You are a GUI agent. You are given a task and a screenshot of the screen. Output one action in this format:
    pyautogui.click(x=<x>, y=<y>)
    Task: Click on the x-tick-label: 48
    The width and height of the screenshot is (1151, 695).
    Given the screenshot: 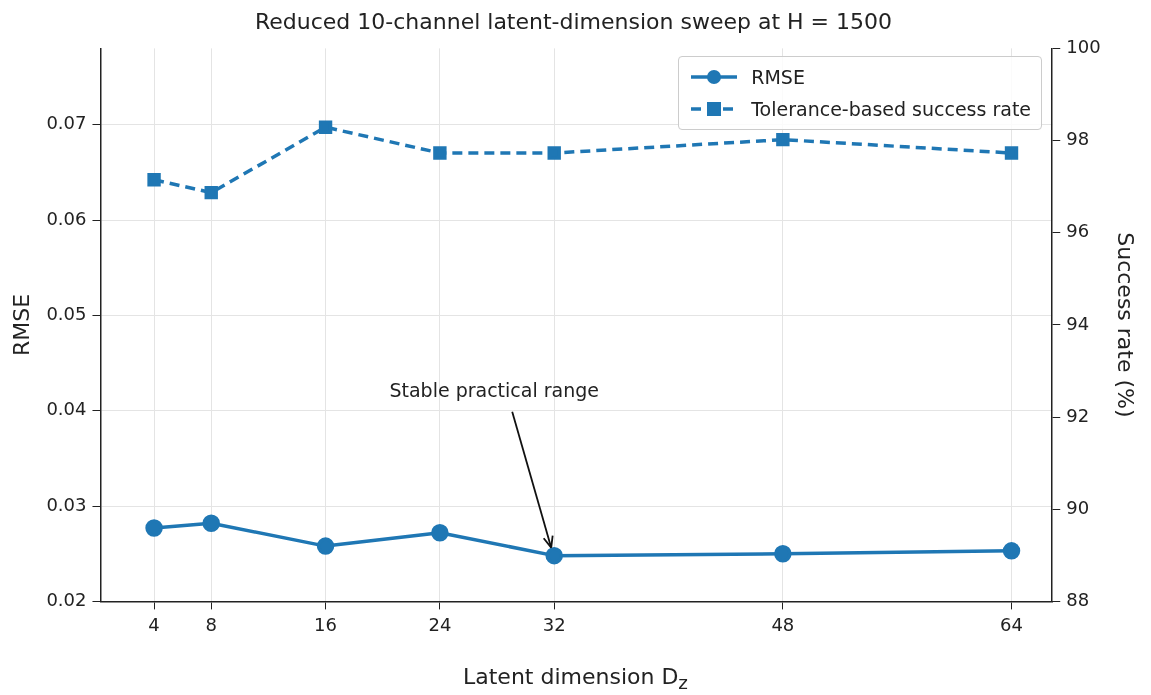 What is the action you would take?
    pyautogui.click(x=783, y=624)
    